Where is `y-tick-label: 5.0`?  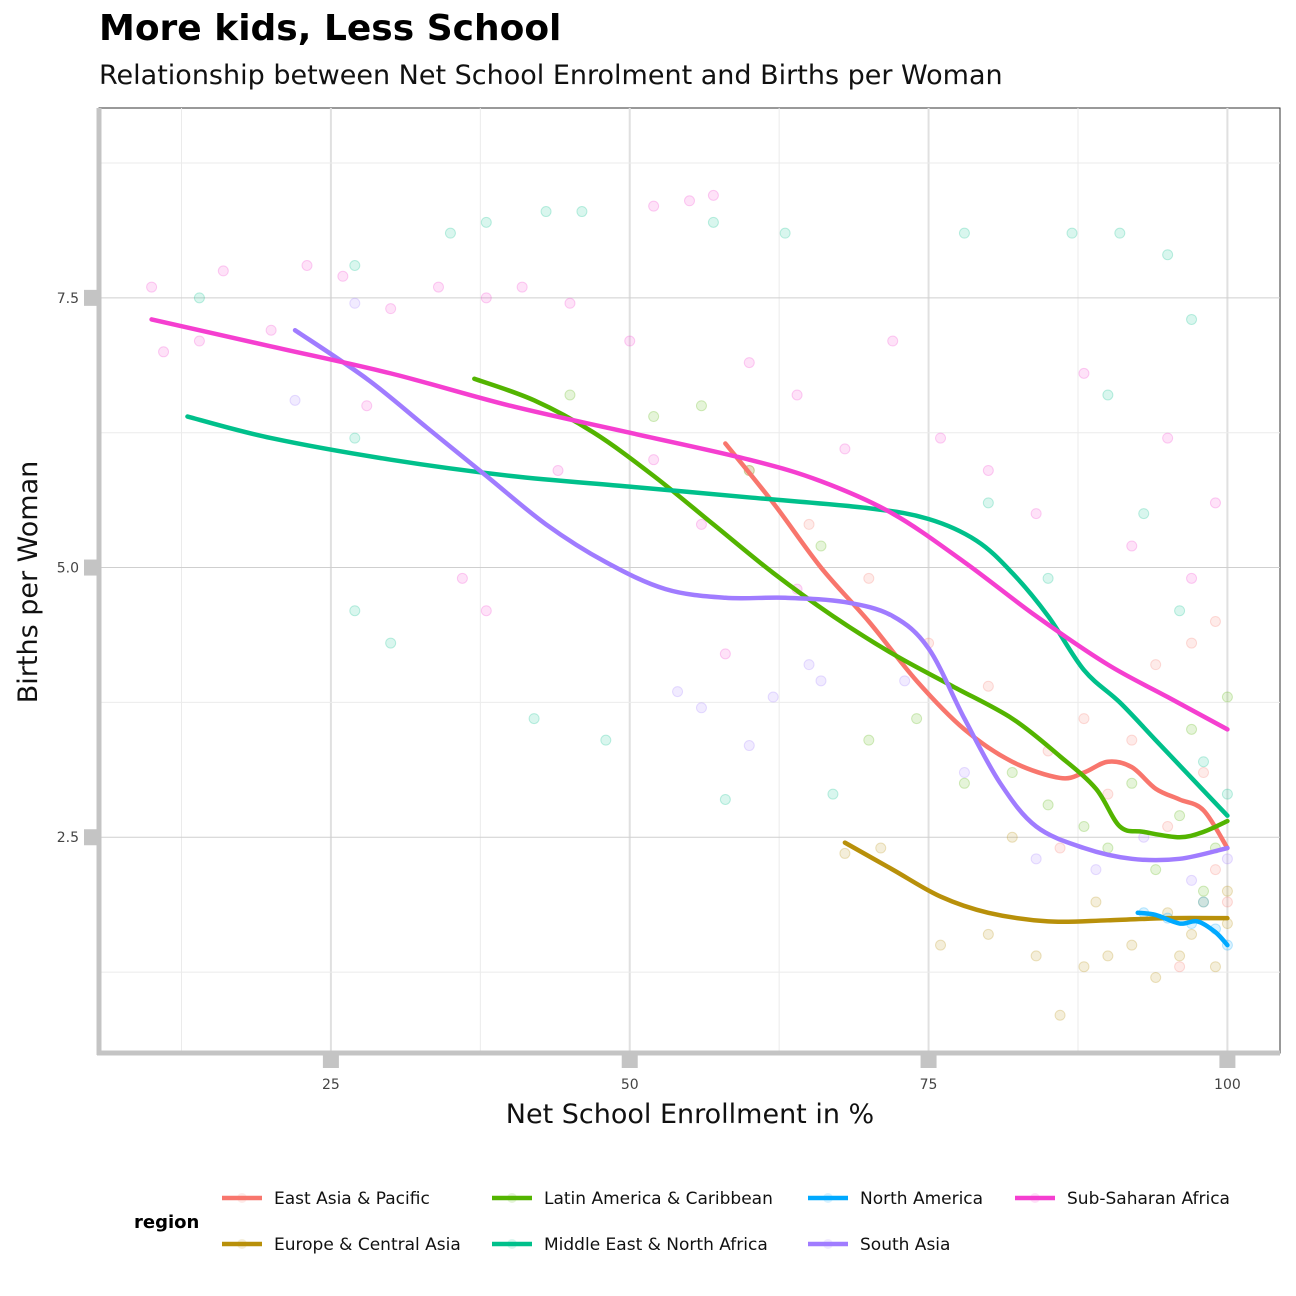
y-tick-label: 5.0 is located at coordinates (68, 569).